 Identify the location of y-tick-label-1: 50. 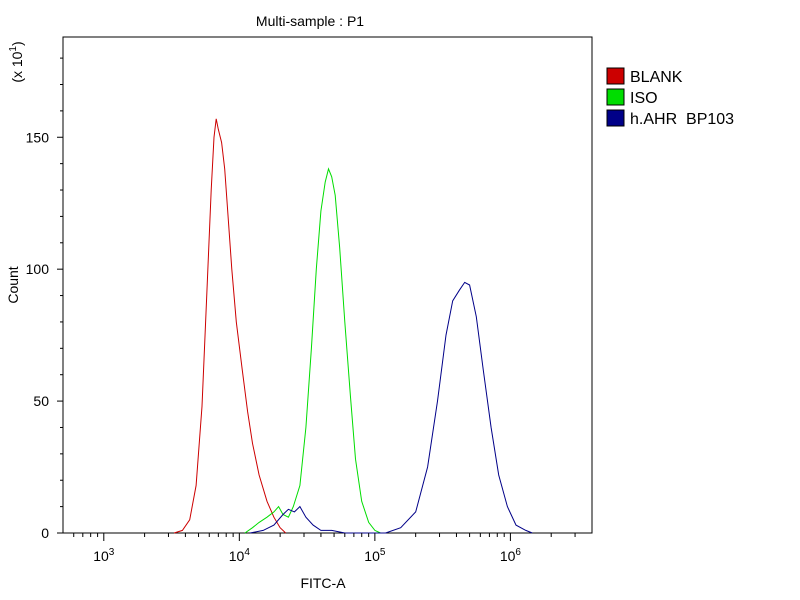
(41, 401).